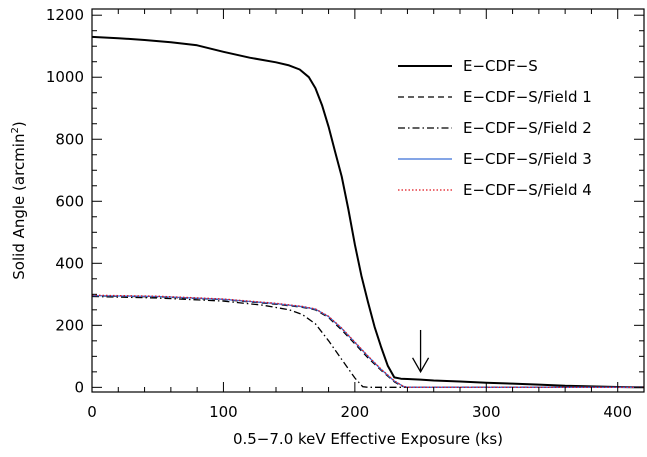  I want to click on y-axis-title-superscript: 2, so click(15, 130).